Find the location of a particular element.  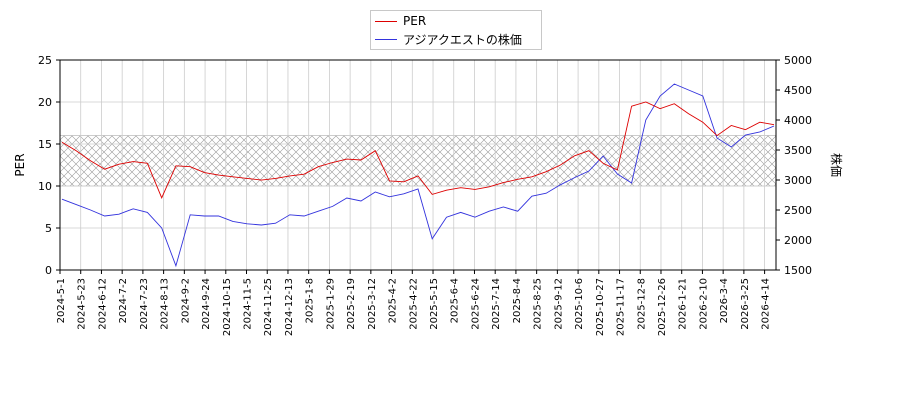

x-tick-label: 2026-3-4 is located at coordinates (724, 300).